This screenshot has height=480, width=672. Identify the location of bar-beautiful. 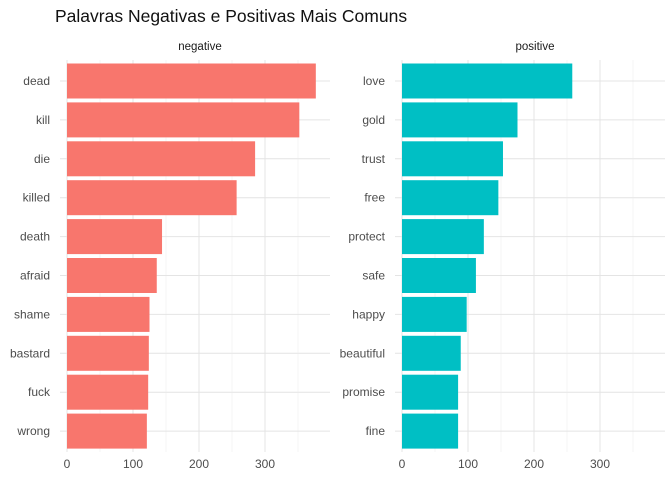
(431, 353).